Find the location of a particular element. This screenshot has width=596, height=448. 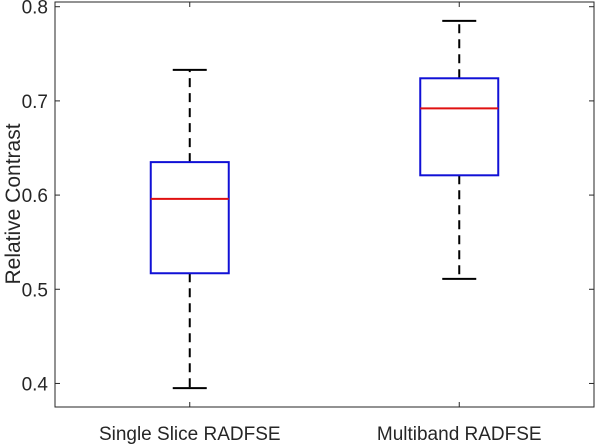

y-tick-label: 0.8 is located at coordinates (35, 9).